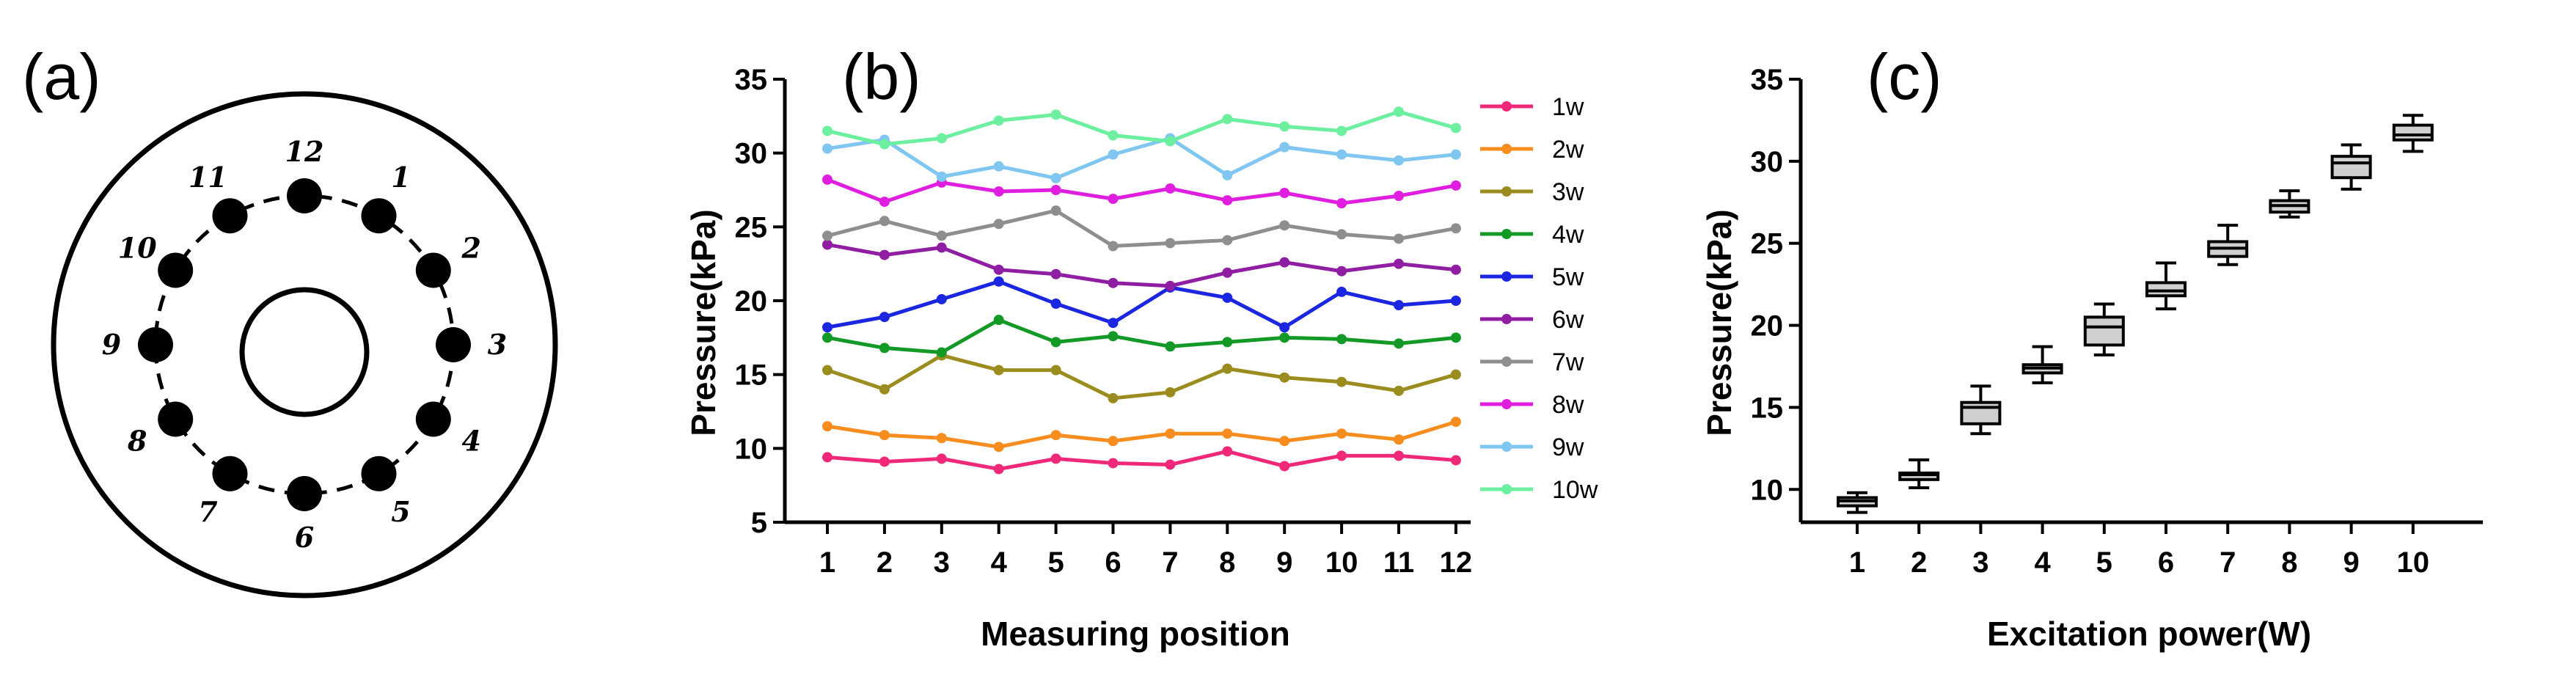 This screenshot has width=2576, height=688. What do you see at coordinates (1767, 162) in the screenshot?
I see `y-tick-label: 30` at bounding box center [1767, 162].